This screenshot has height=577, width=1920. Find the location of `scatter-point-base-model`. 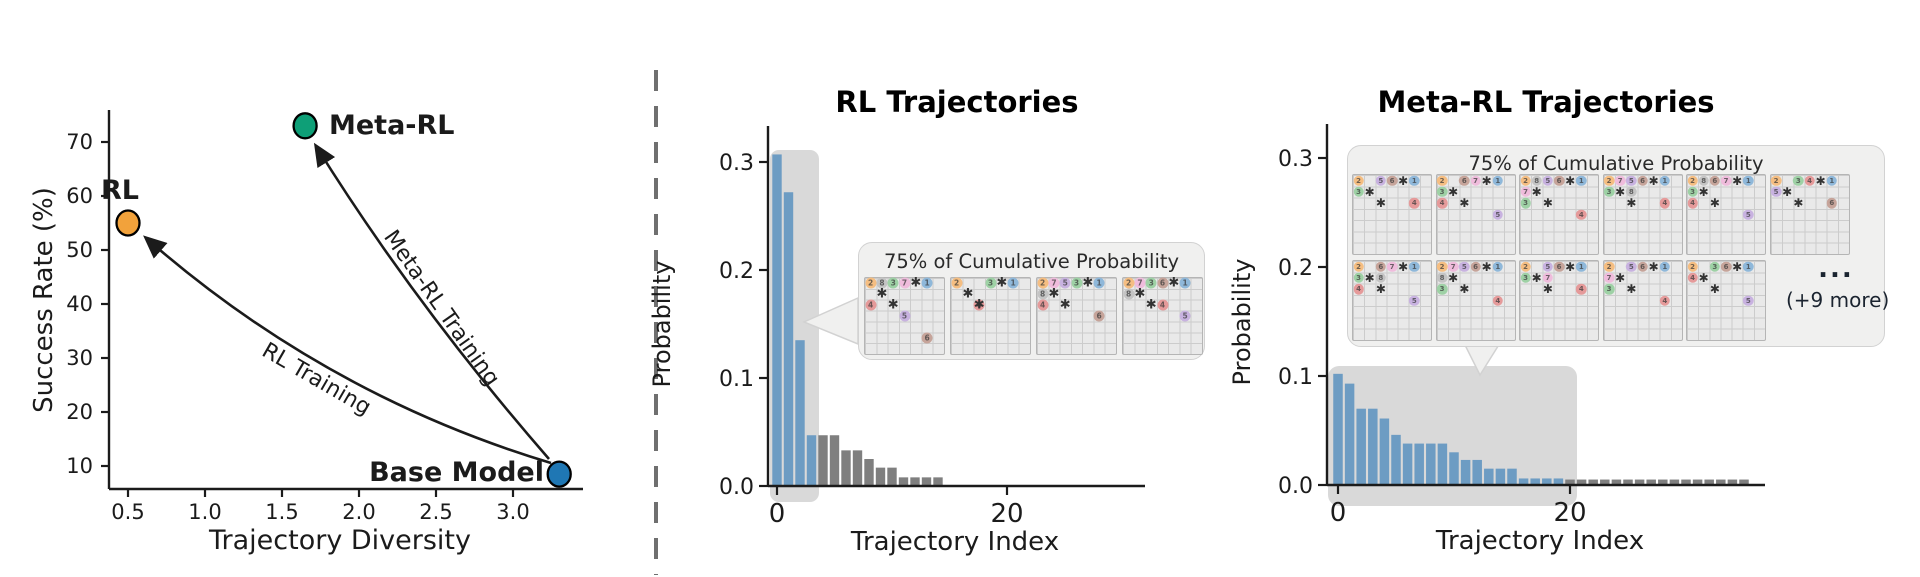

scatter-point-base-model is located at coordinates (559, 474).